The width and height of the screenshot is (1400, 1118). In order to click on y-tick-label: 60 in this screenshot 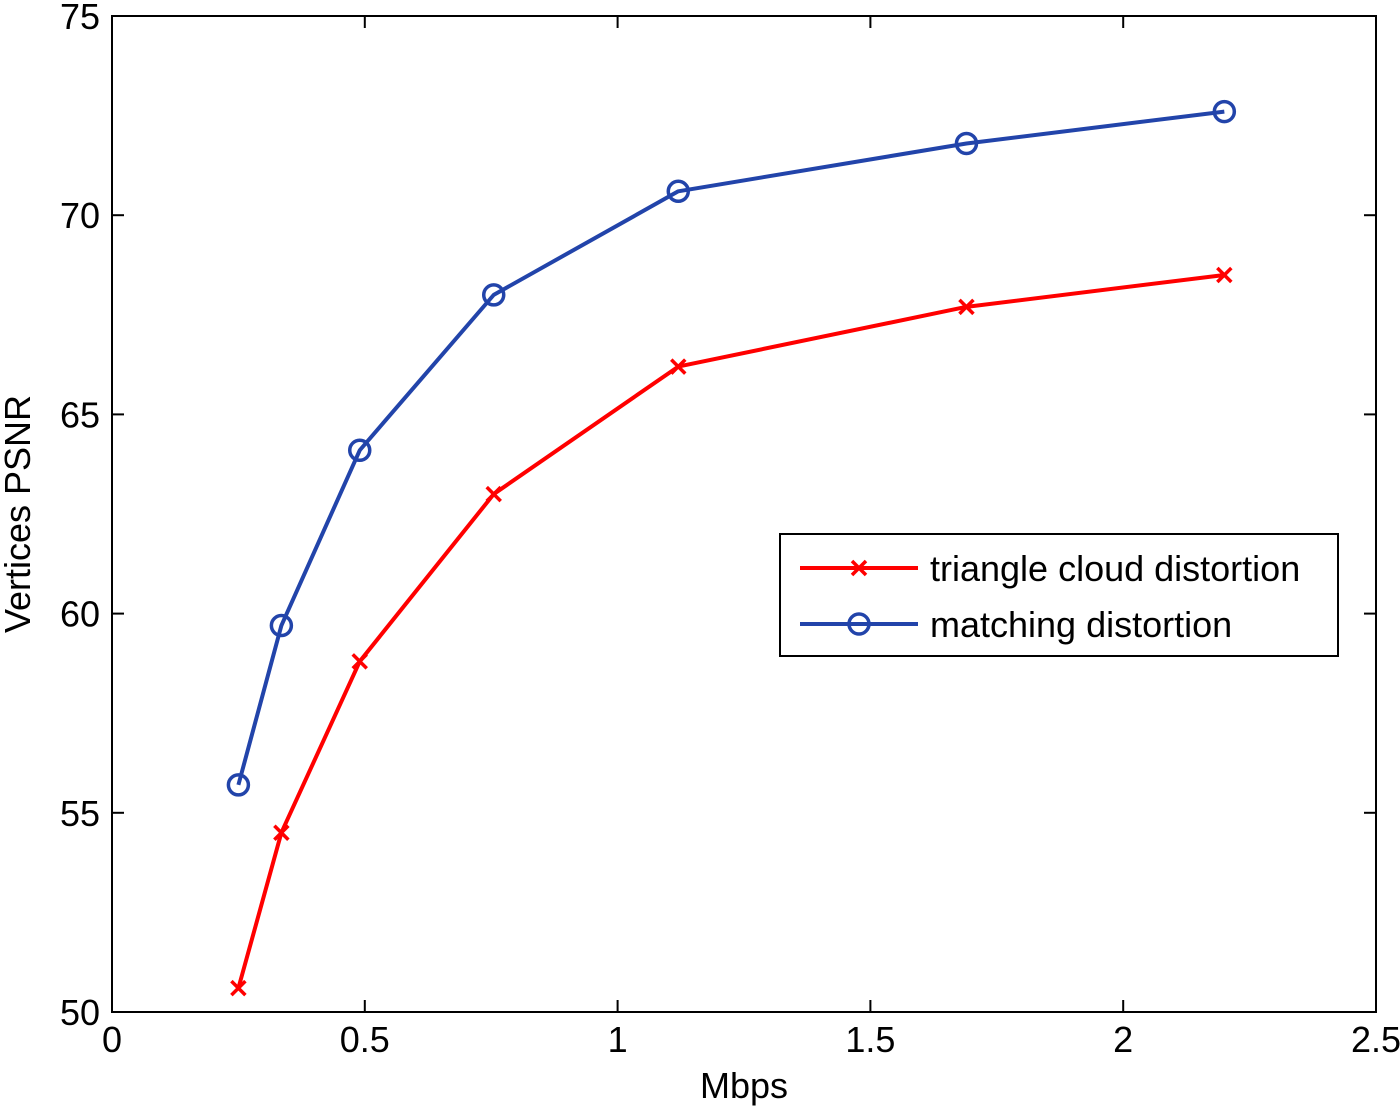, I will do `click(80, 614)`.